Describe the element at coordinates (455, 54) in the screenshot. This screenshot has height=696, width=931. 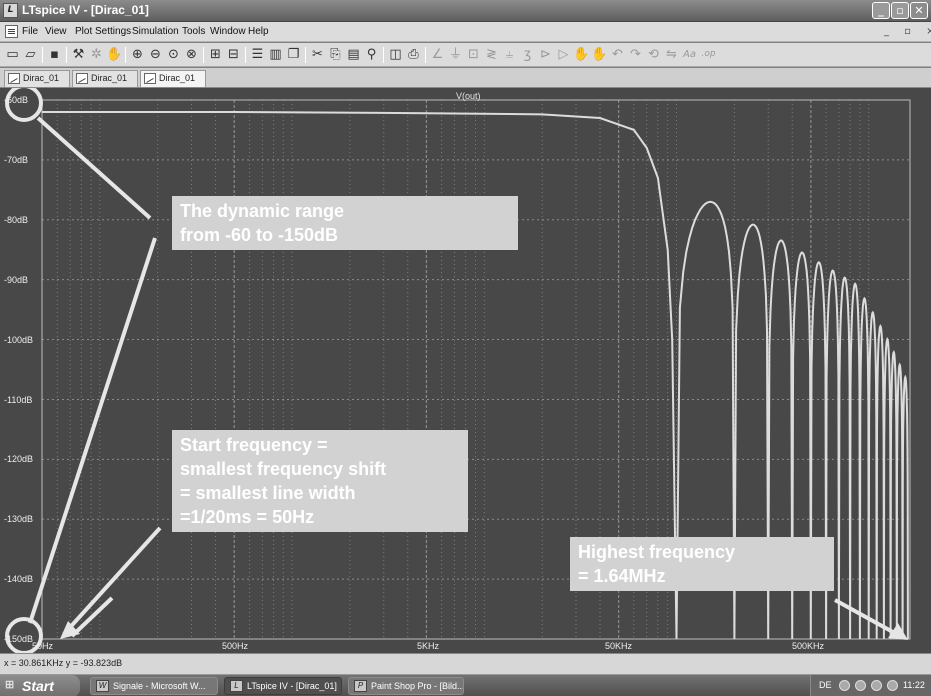
I see `ground-icon: ⏚` at that location.